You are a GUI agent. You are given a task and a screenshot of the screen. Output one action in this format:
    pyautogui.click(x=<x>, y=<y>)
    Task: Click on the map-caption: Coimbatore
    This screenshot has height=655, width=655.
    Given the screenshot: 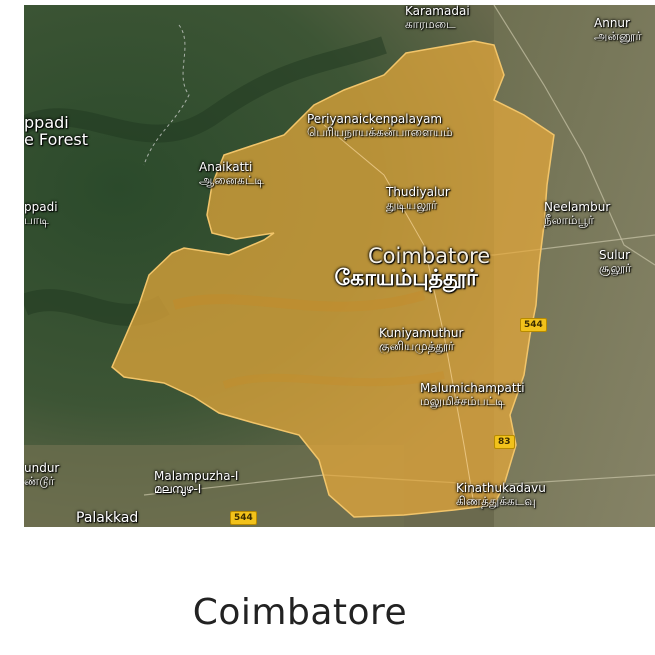 What is the action you would take?
    pyautogui.click(x=300, y=612)
    